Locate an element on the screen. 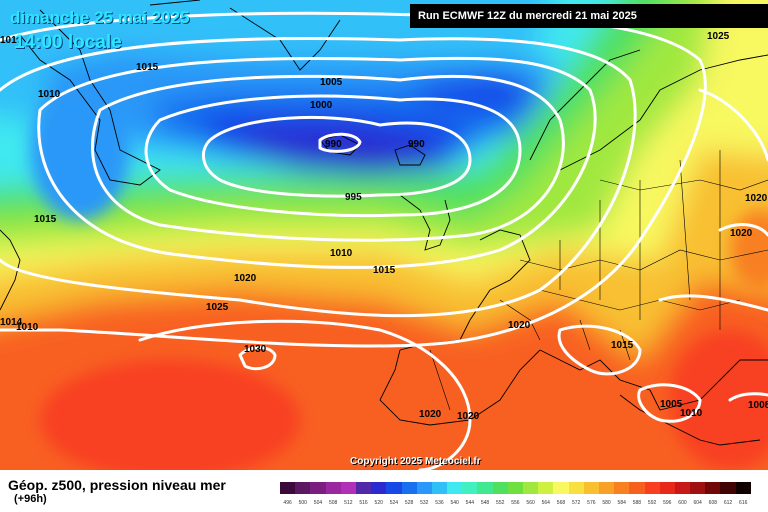 The image size is (768, 512). scale-label: 508 is located at coordinates (333, 503).